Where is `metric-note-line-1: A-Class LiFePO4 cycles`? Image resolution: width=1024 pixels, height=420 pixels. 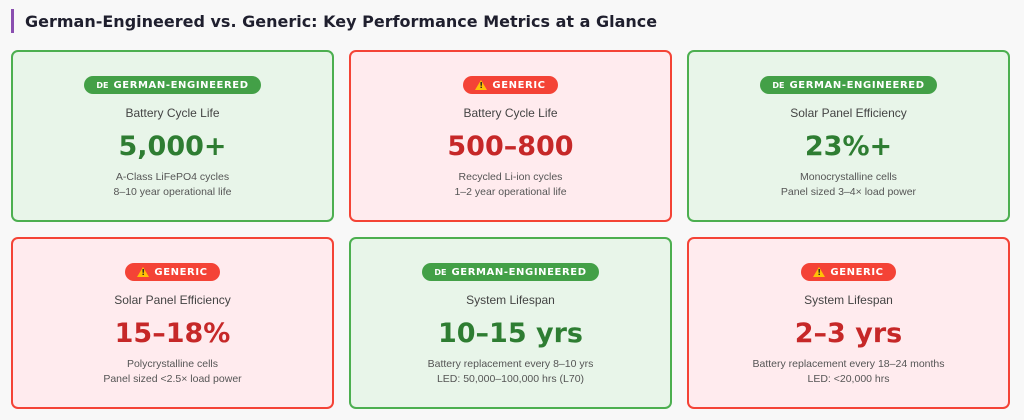 metric-note-line-1: A-Class LiFePO4 cycles is located at coordinates (172, 177).